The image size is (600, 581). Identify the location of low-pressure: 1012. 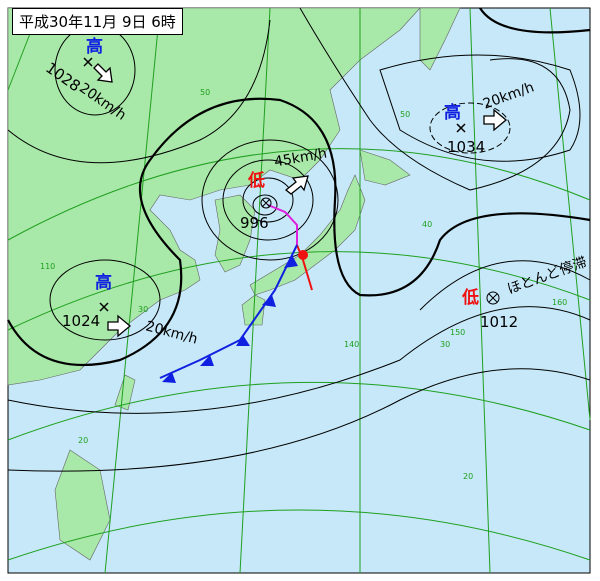
(499, 322).